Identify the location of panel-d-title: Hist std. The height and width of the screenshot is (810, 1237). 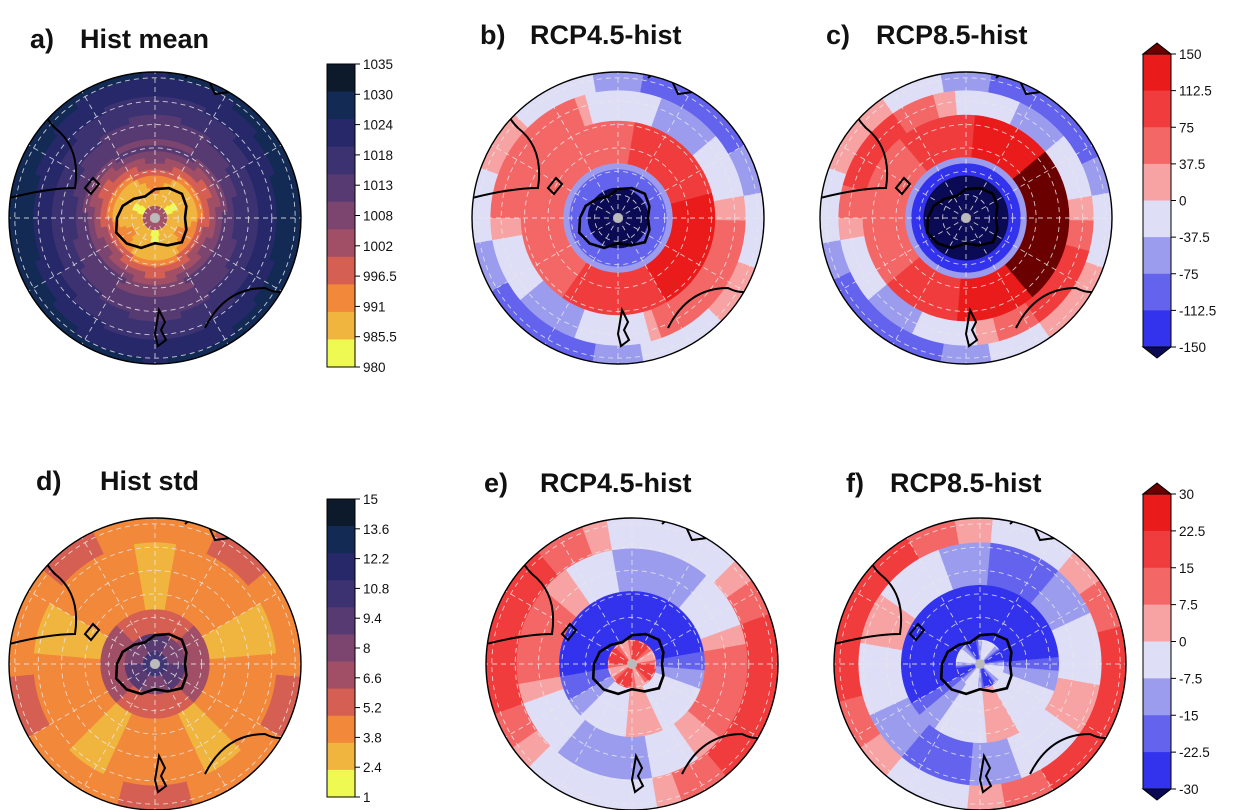
(149, 481).